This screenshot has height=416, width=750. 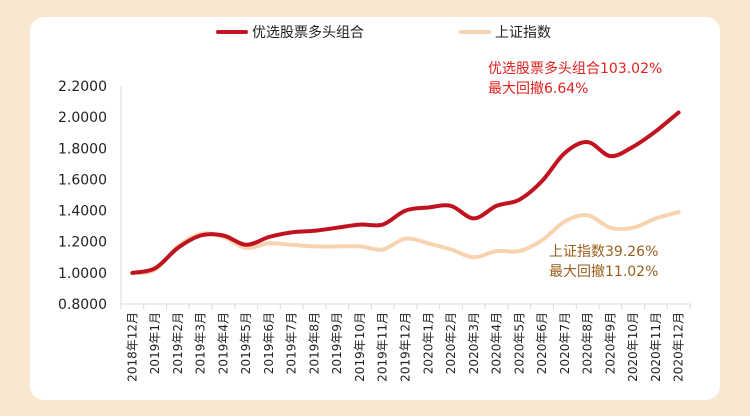 What do you see at coordinates (201, 343) in the screenshot?
I see `x-tick-label: 2019年3月` at bounding box center [201, 343].